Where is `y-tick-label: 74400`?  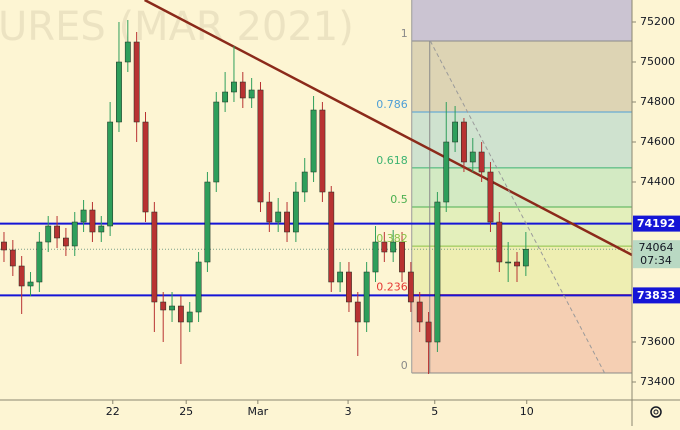
y-tick-label: 74400 is located at coordinates (657, 181).